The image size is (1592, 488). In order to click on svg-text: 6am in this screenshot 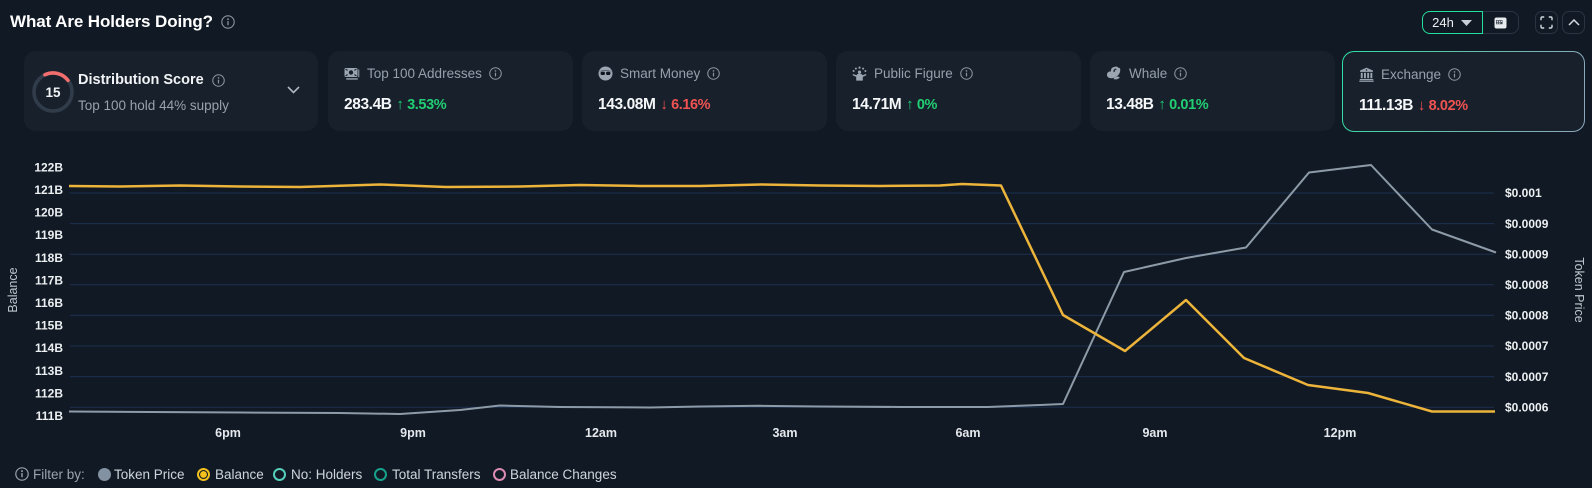, I will do `click(967, 433)`.